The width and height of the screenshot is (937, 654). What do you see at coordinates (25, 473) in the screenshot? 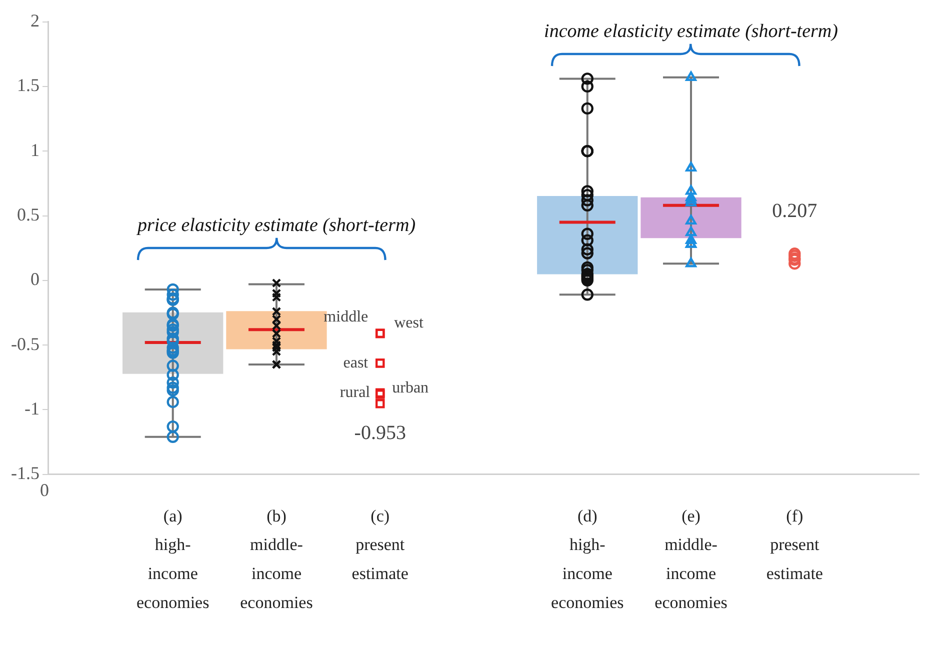
I see `y-tick-label: -1.5` at bounding box center [25, 473].